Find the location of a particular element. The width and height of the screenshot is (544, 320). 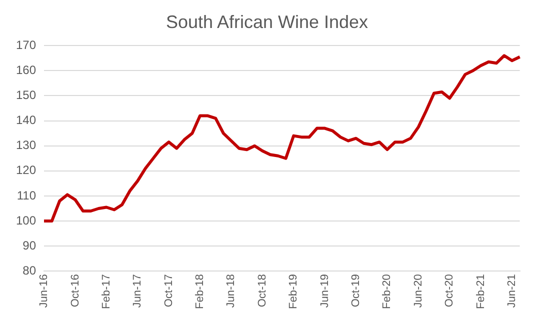

x-tick-label: Jun-16 is located at coordinates (44, 291).